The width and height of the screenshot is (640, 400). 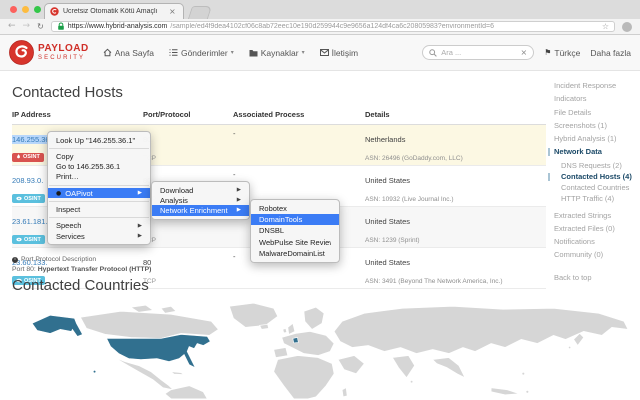 I want to click on bookmark-star-icon: ☆, so click(x=605, y=26).